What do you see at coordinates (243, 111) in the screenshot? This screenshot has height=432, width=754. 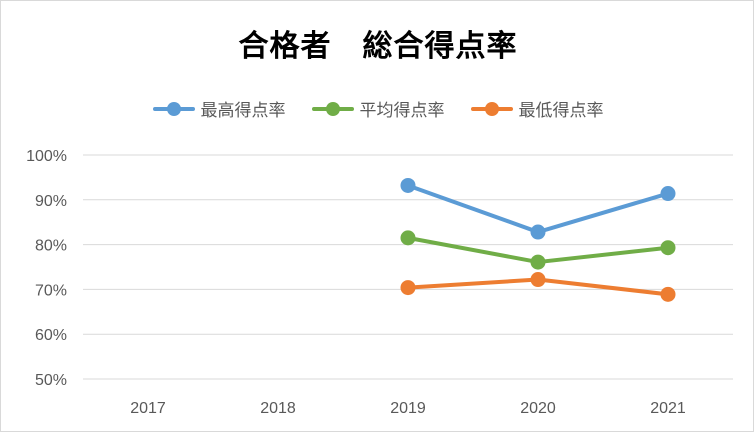 I see `legend-label-max: 最高得点率` at bounding box center [243, 111].